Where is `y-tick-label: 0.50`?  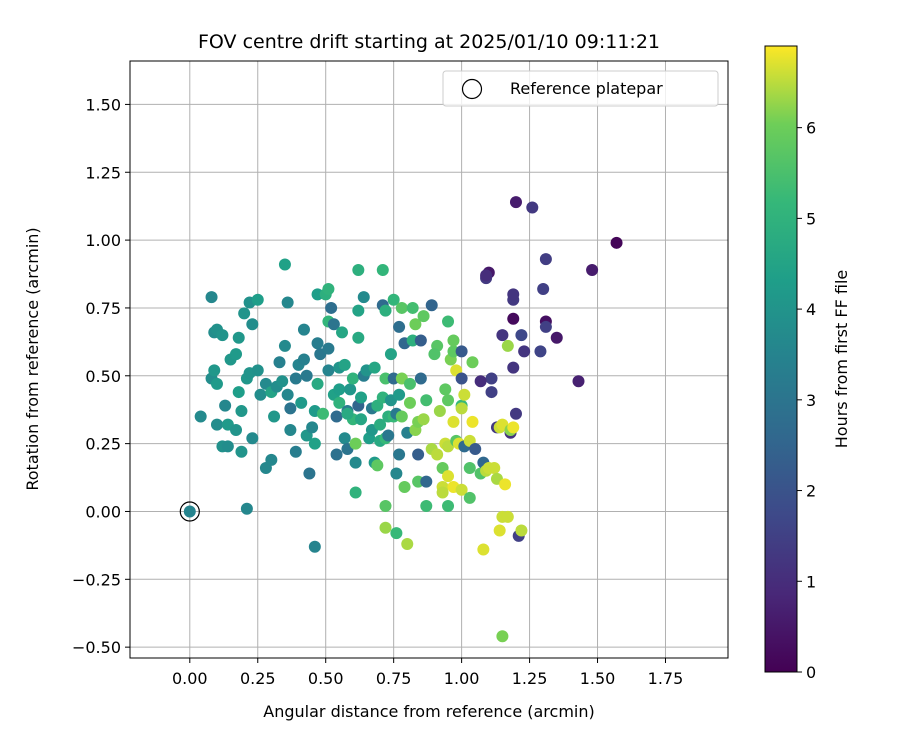
y-tick-label: 0.50 is located at coordinates (103, 376).